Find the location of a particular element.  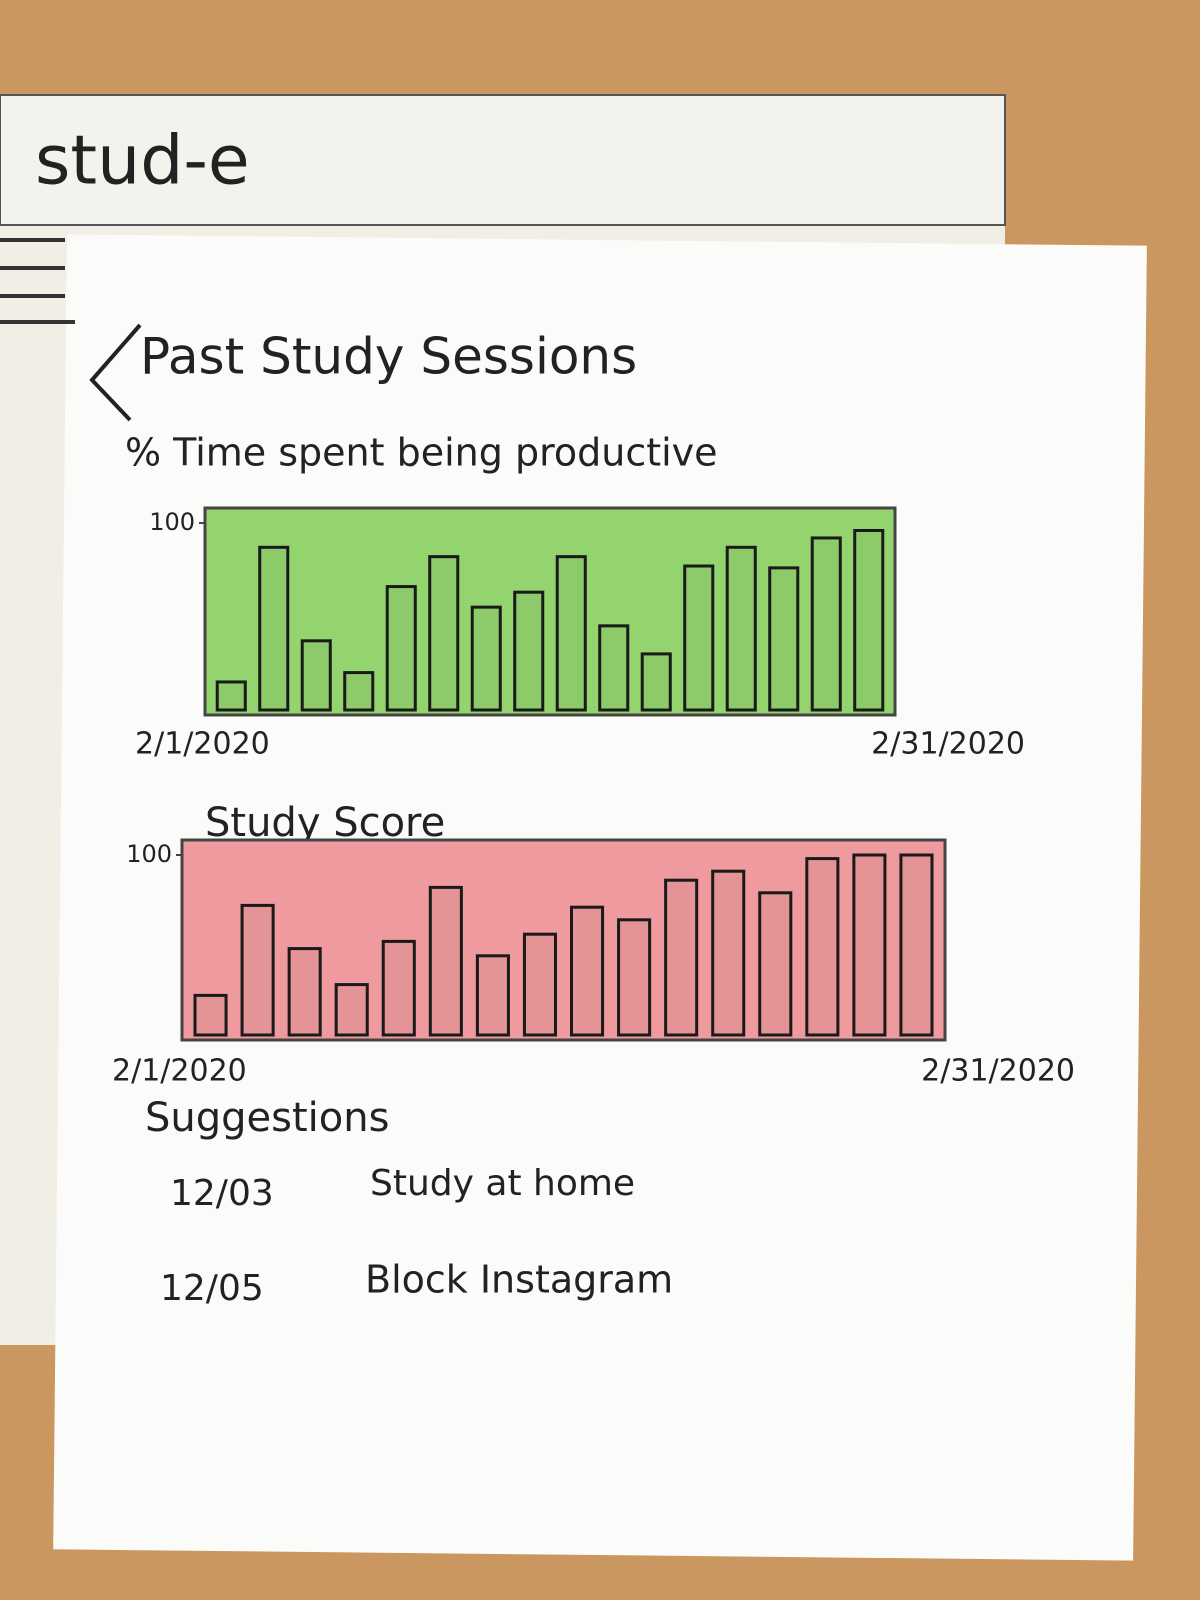

chart-title: % Time spent being productive is located at coordinates (421, 453).